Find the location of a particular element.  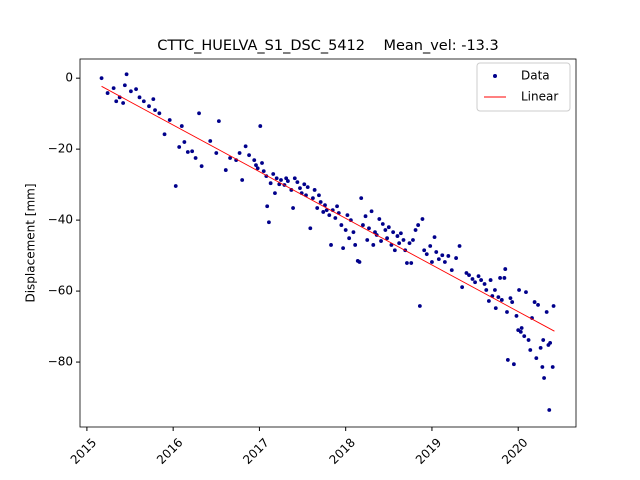

y-axis-label: Displacement [mm] is located at coordinates (31, 242).